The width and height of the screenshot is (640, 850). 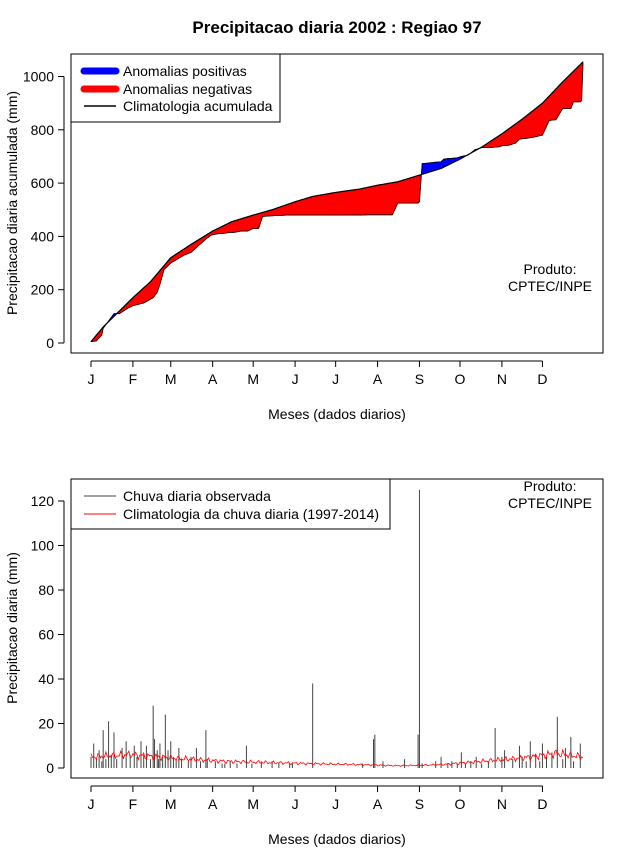 What do you see at coordinates (38, 77) in the screenshot?
I see `y-tick-label: 1000` at bounding box center [38, 77].